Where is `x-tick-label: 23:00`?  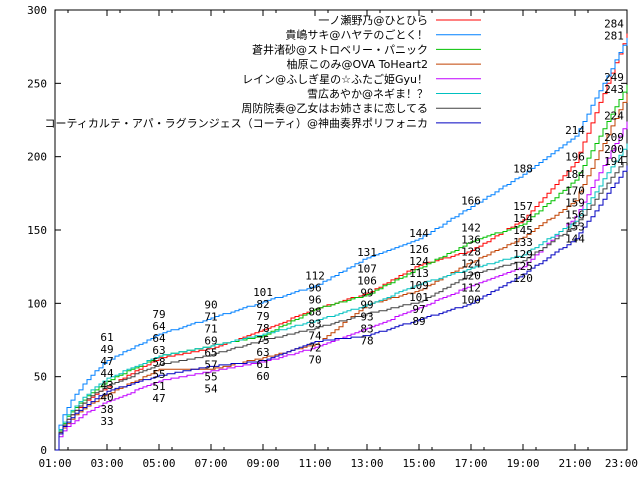 x-tick-label: 23:00 is located at coordinates (621, 463).